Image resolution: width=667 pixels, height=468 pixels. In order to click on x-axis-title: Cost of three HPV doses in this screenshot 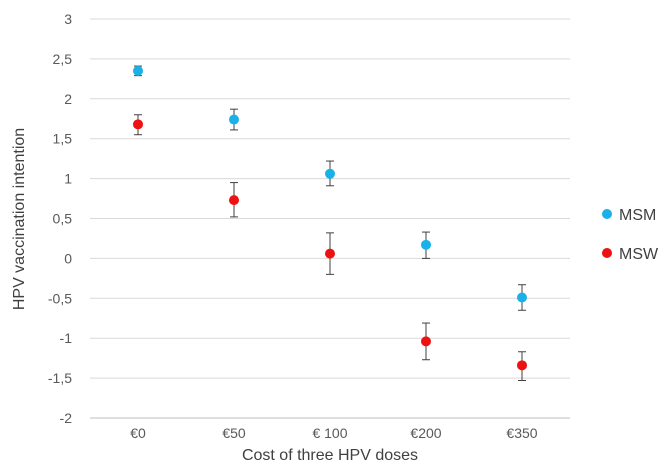, I will do `click(330, 455)`.